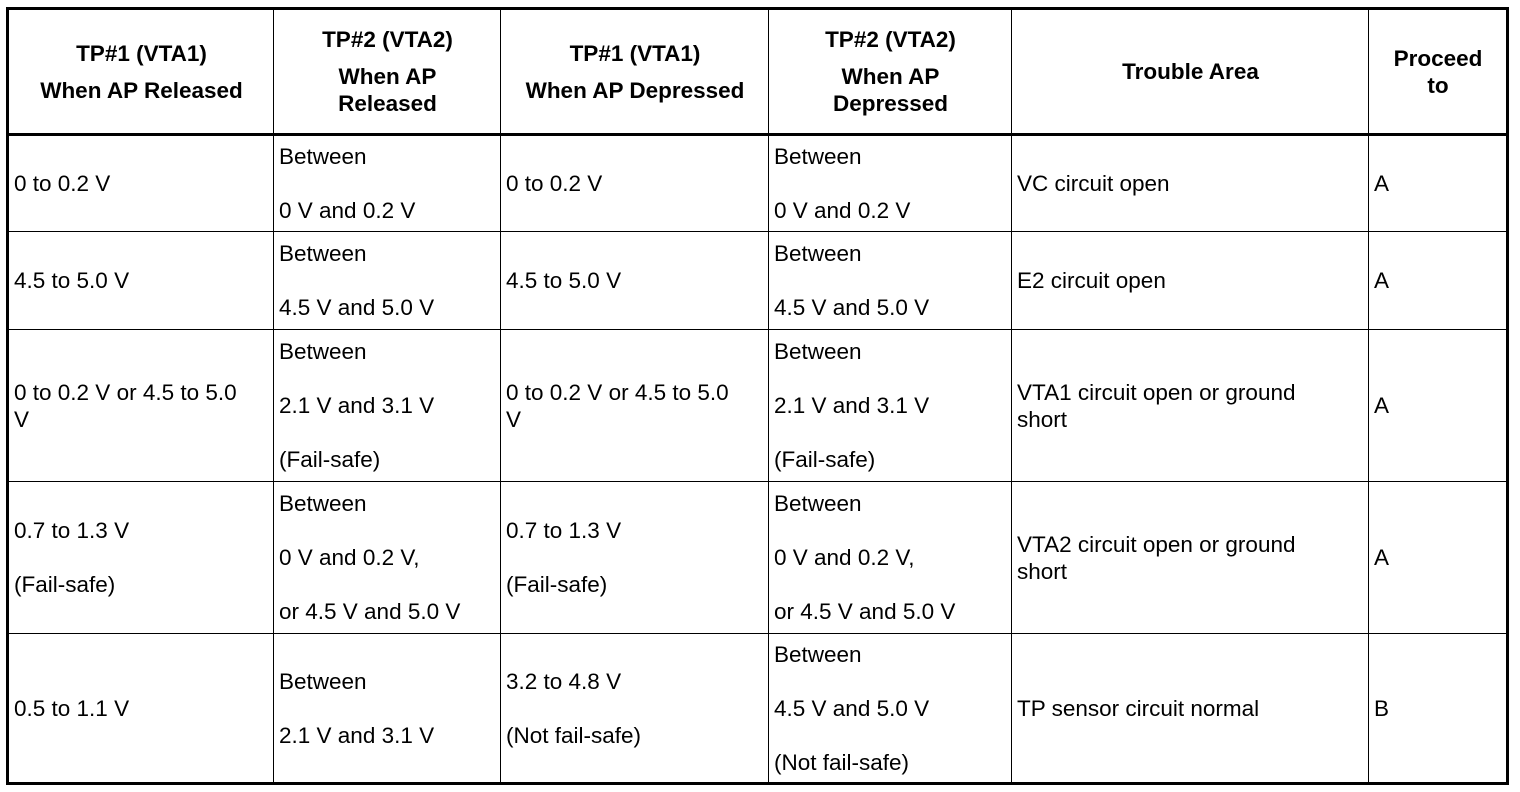 This screenshot has width=1520, height=792. I want to click on cell-tp1-depressed: 4.5 to 5.0 V, so click(634, 280).